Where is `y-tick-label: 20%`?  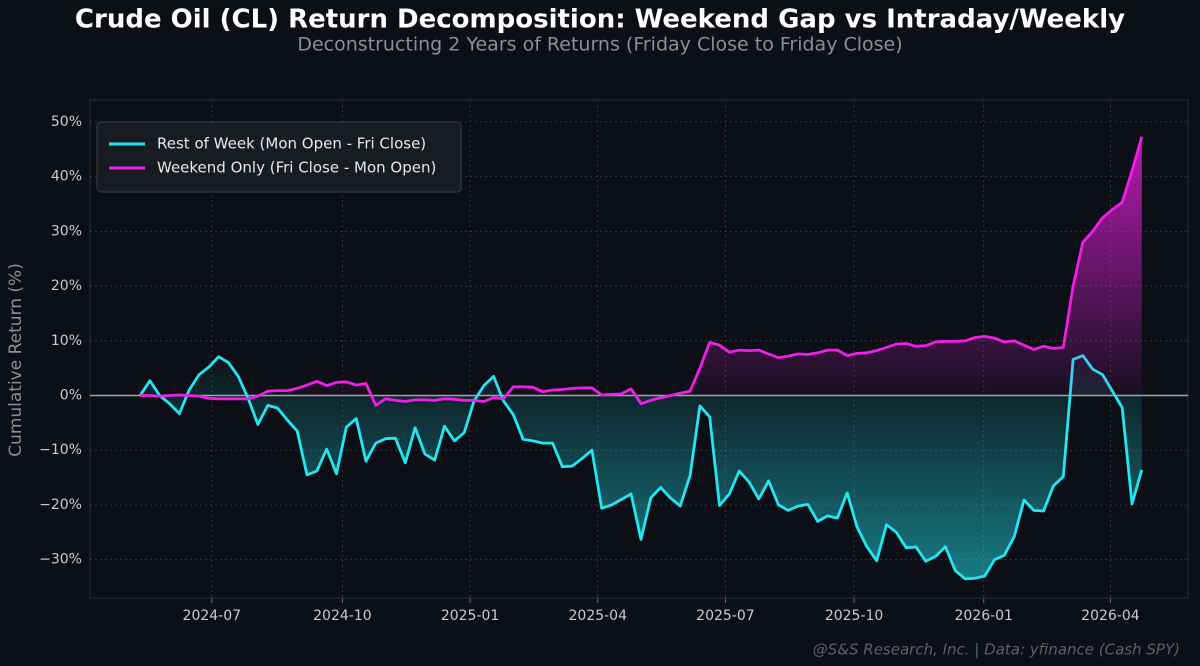
y-tick-label: 20% is located at coordinates (66, 286).